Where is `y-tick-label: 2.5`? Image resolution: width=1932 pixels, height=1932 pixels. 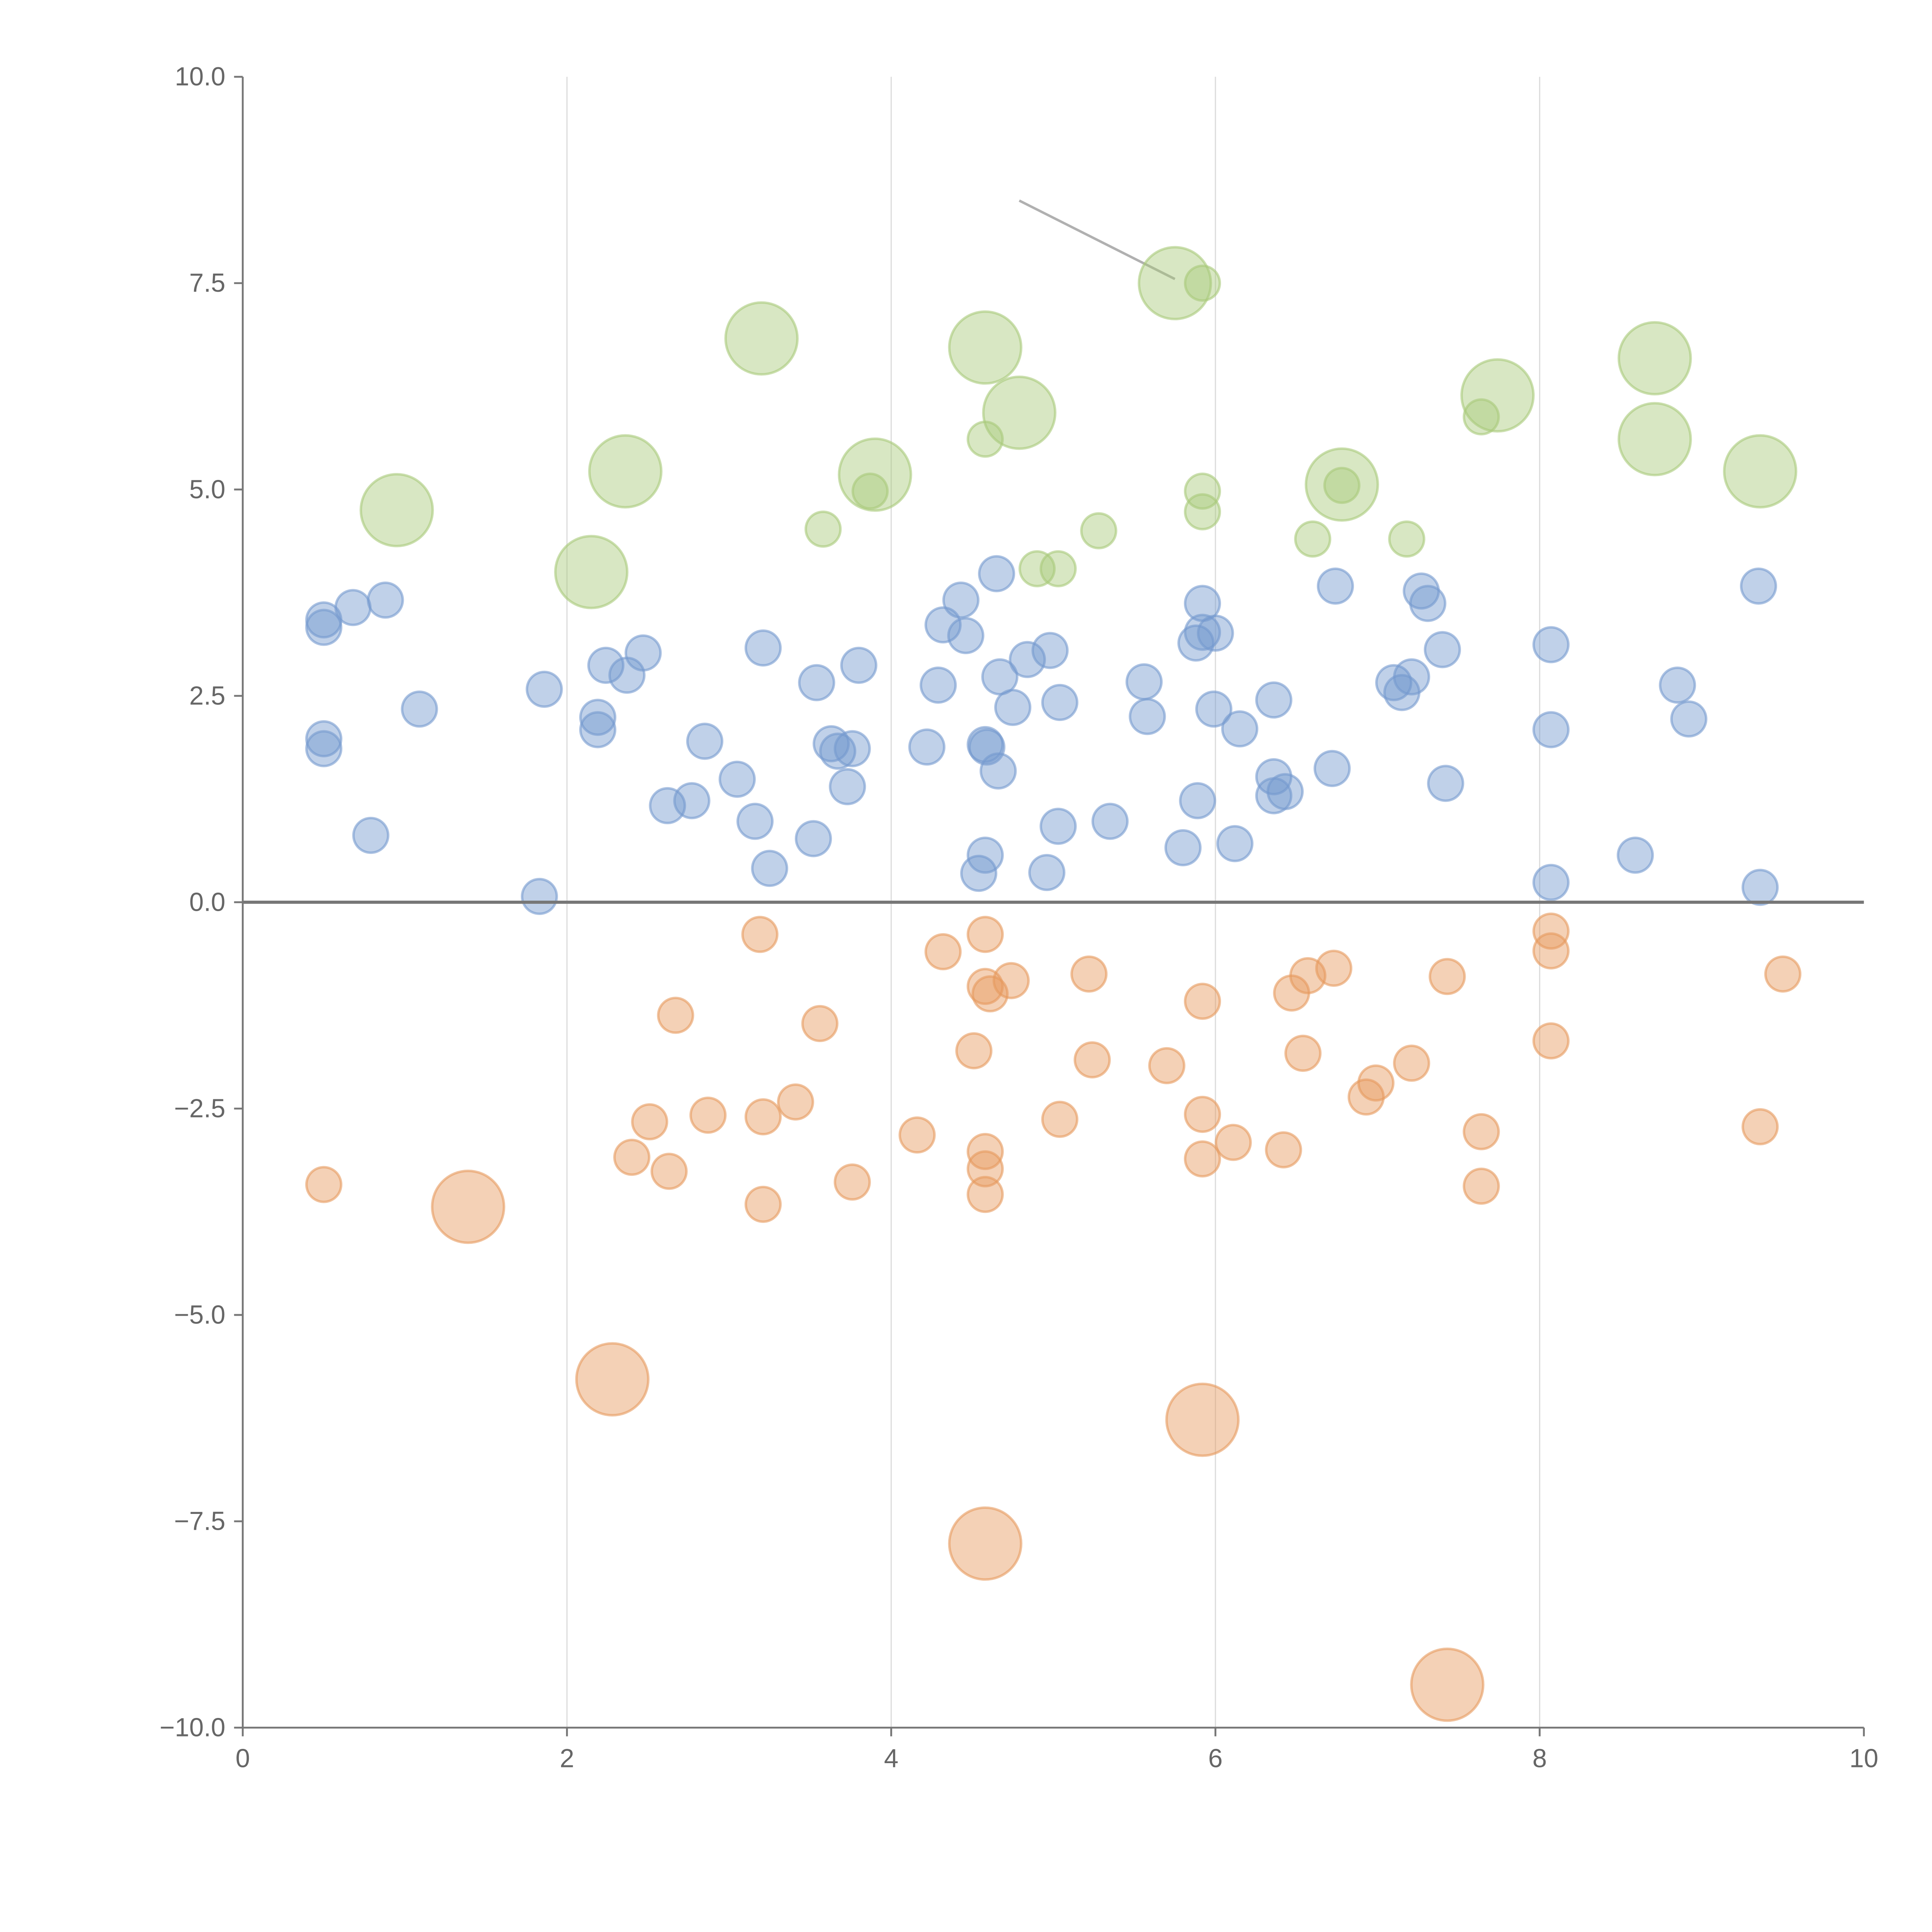
y-tick-label: 2.5 is located at coordinates (207, 695).